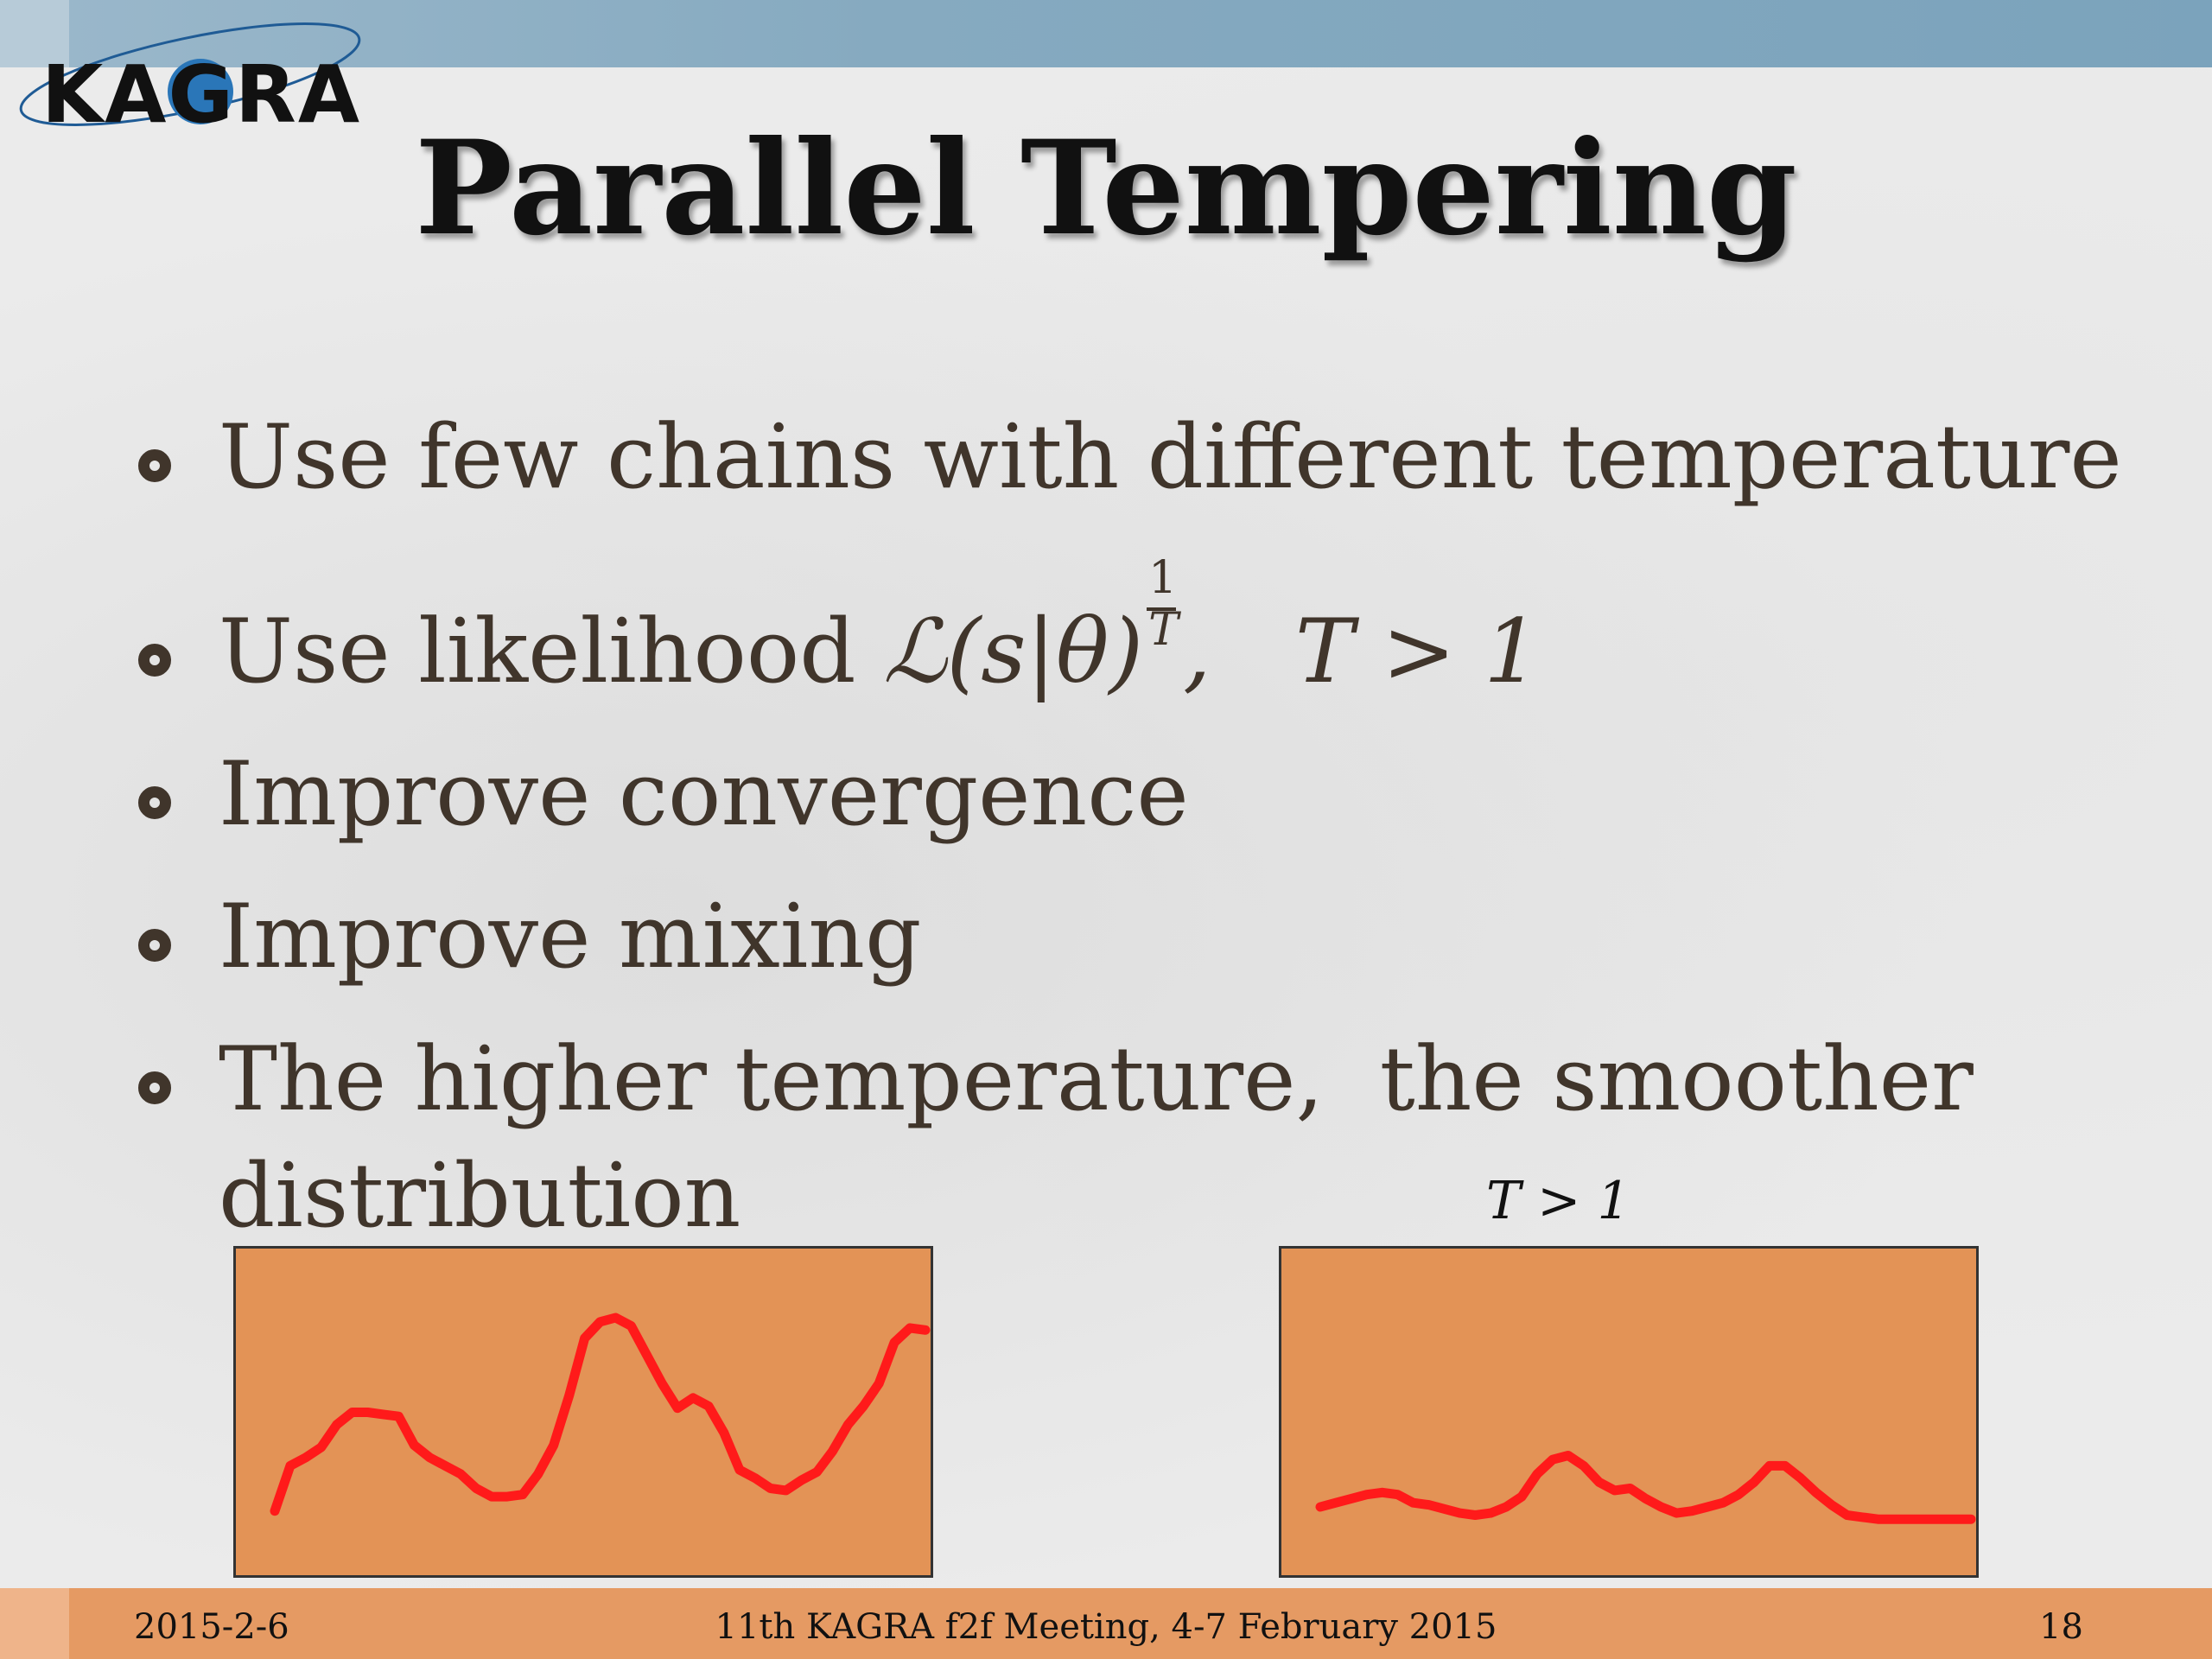 This screenshot has width=2212, height=1659. Describe the element at coordinates (211, 1627) in the screenshot. I see `footer-date: 2015-2-6` at that location.